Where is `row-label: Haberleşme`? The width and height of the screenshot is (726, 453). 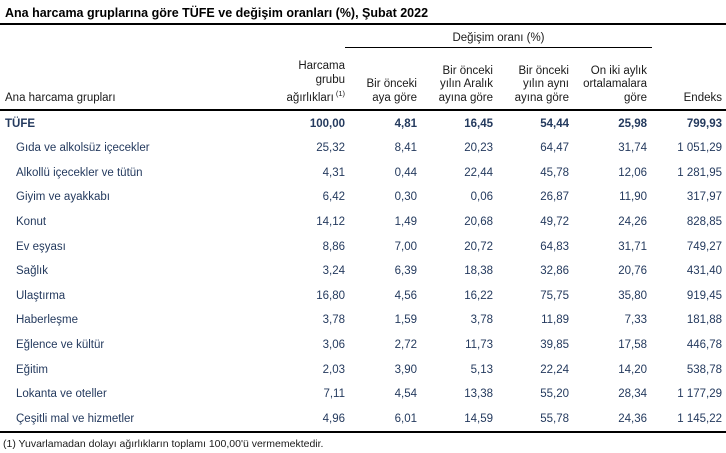
row-label: Haberleşme is located at coordinates (47, 320).